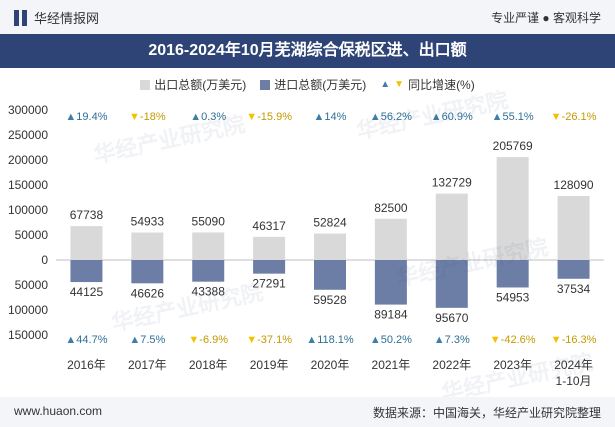 Image resolution: width=615 pixels, height=427 pixels. What do you see at coordinates (457, 340) in the screenshot?
I see `growth-value: 7.3%` at bounding box center [457, 340].